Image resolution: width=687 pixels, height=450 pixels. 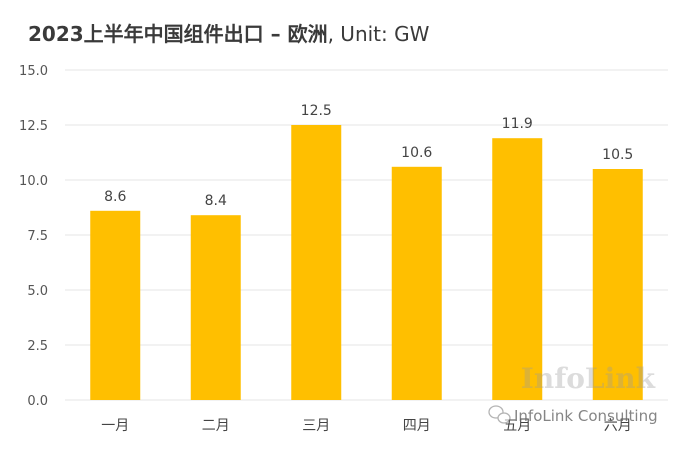 I want to click on chart-title-unit: , Unit: GW, so click(x=378, y=34).